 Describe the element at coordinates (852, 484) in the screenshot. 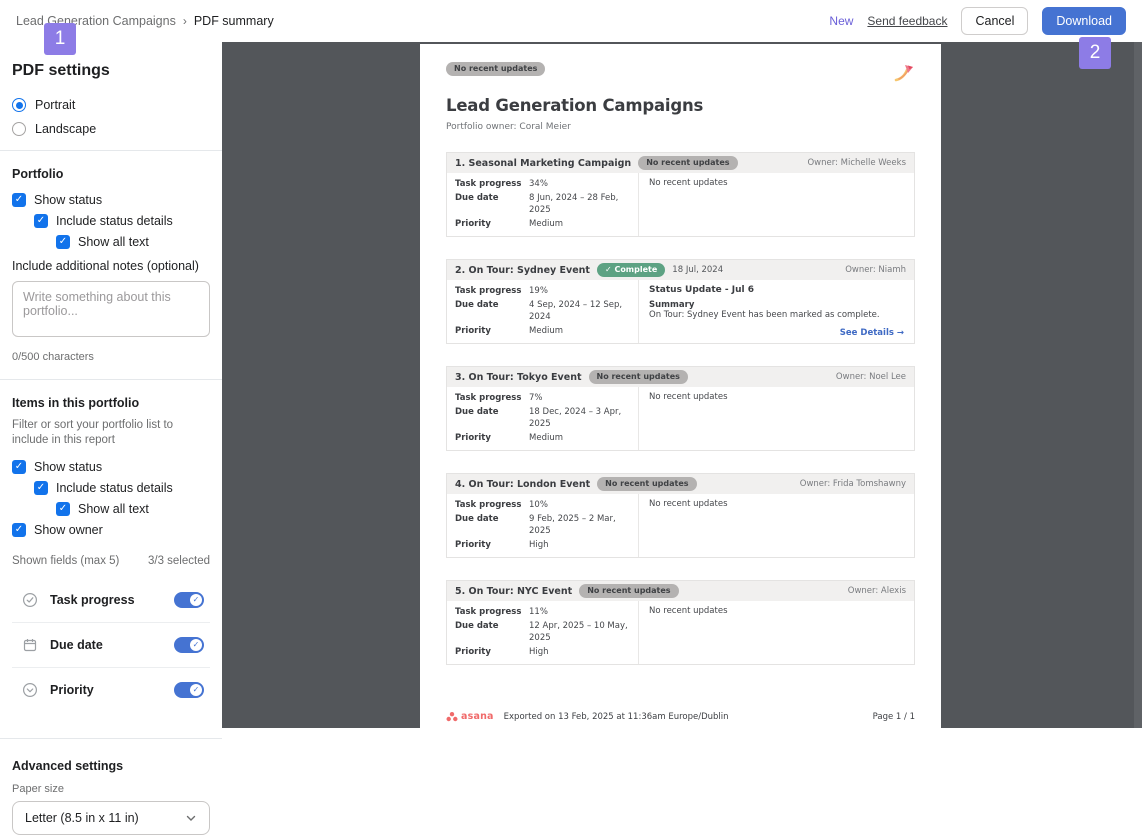

I see `item-owner: Owner: Frida Tomshawny` at that location.